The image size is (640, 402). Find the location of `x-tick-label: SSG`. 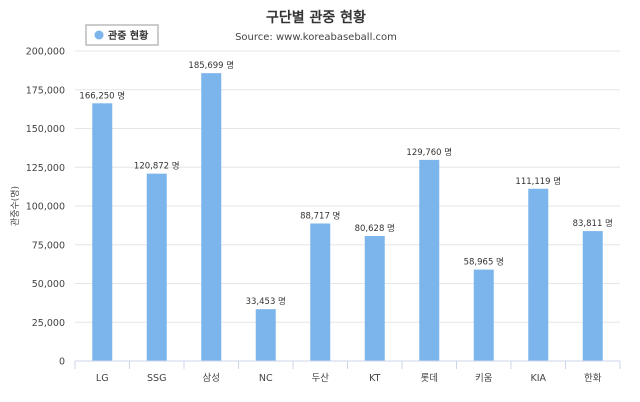

x-tick-label: SSG is located at coordinates (156, 378).